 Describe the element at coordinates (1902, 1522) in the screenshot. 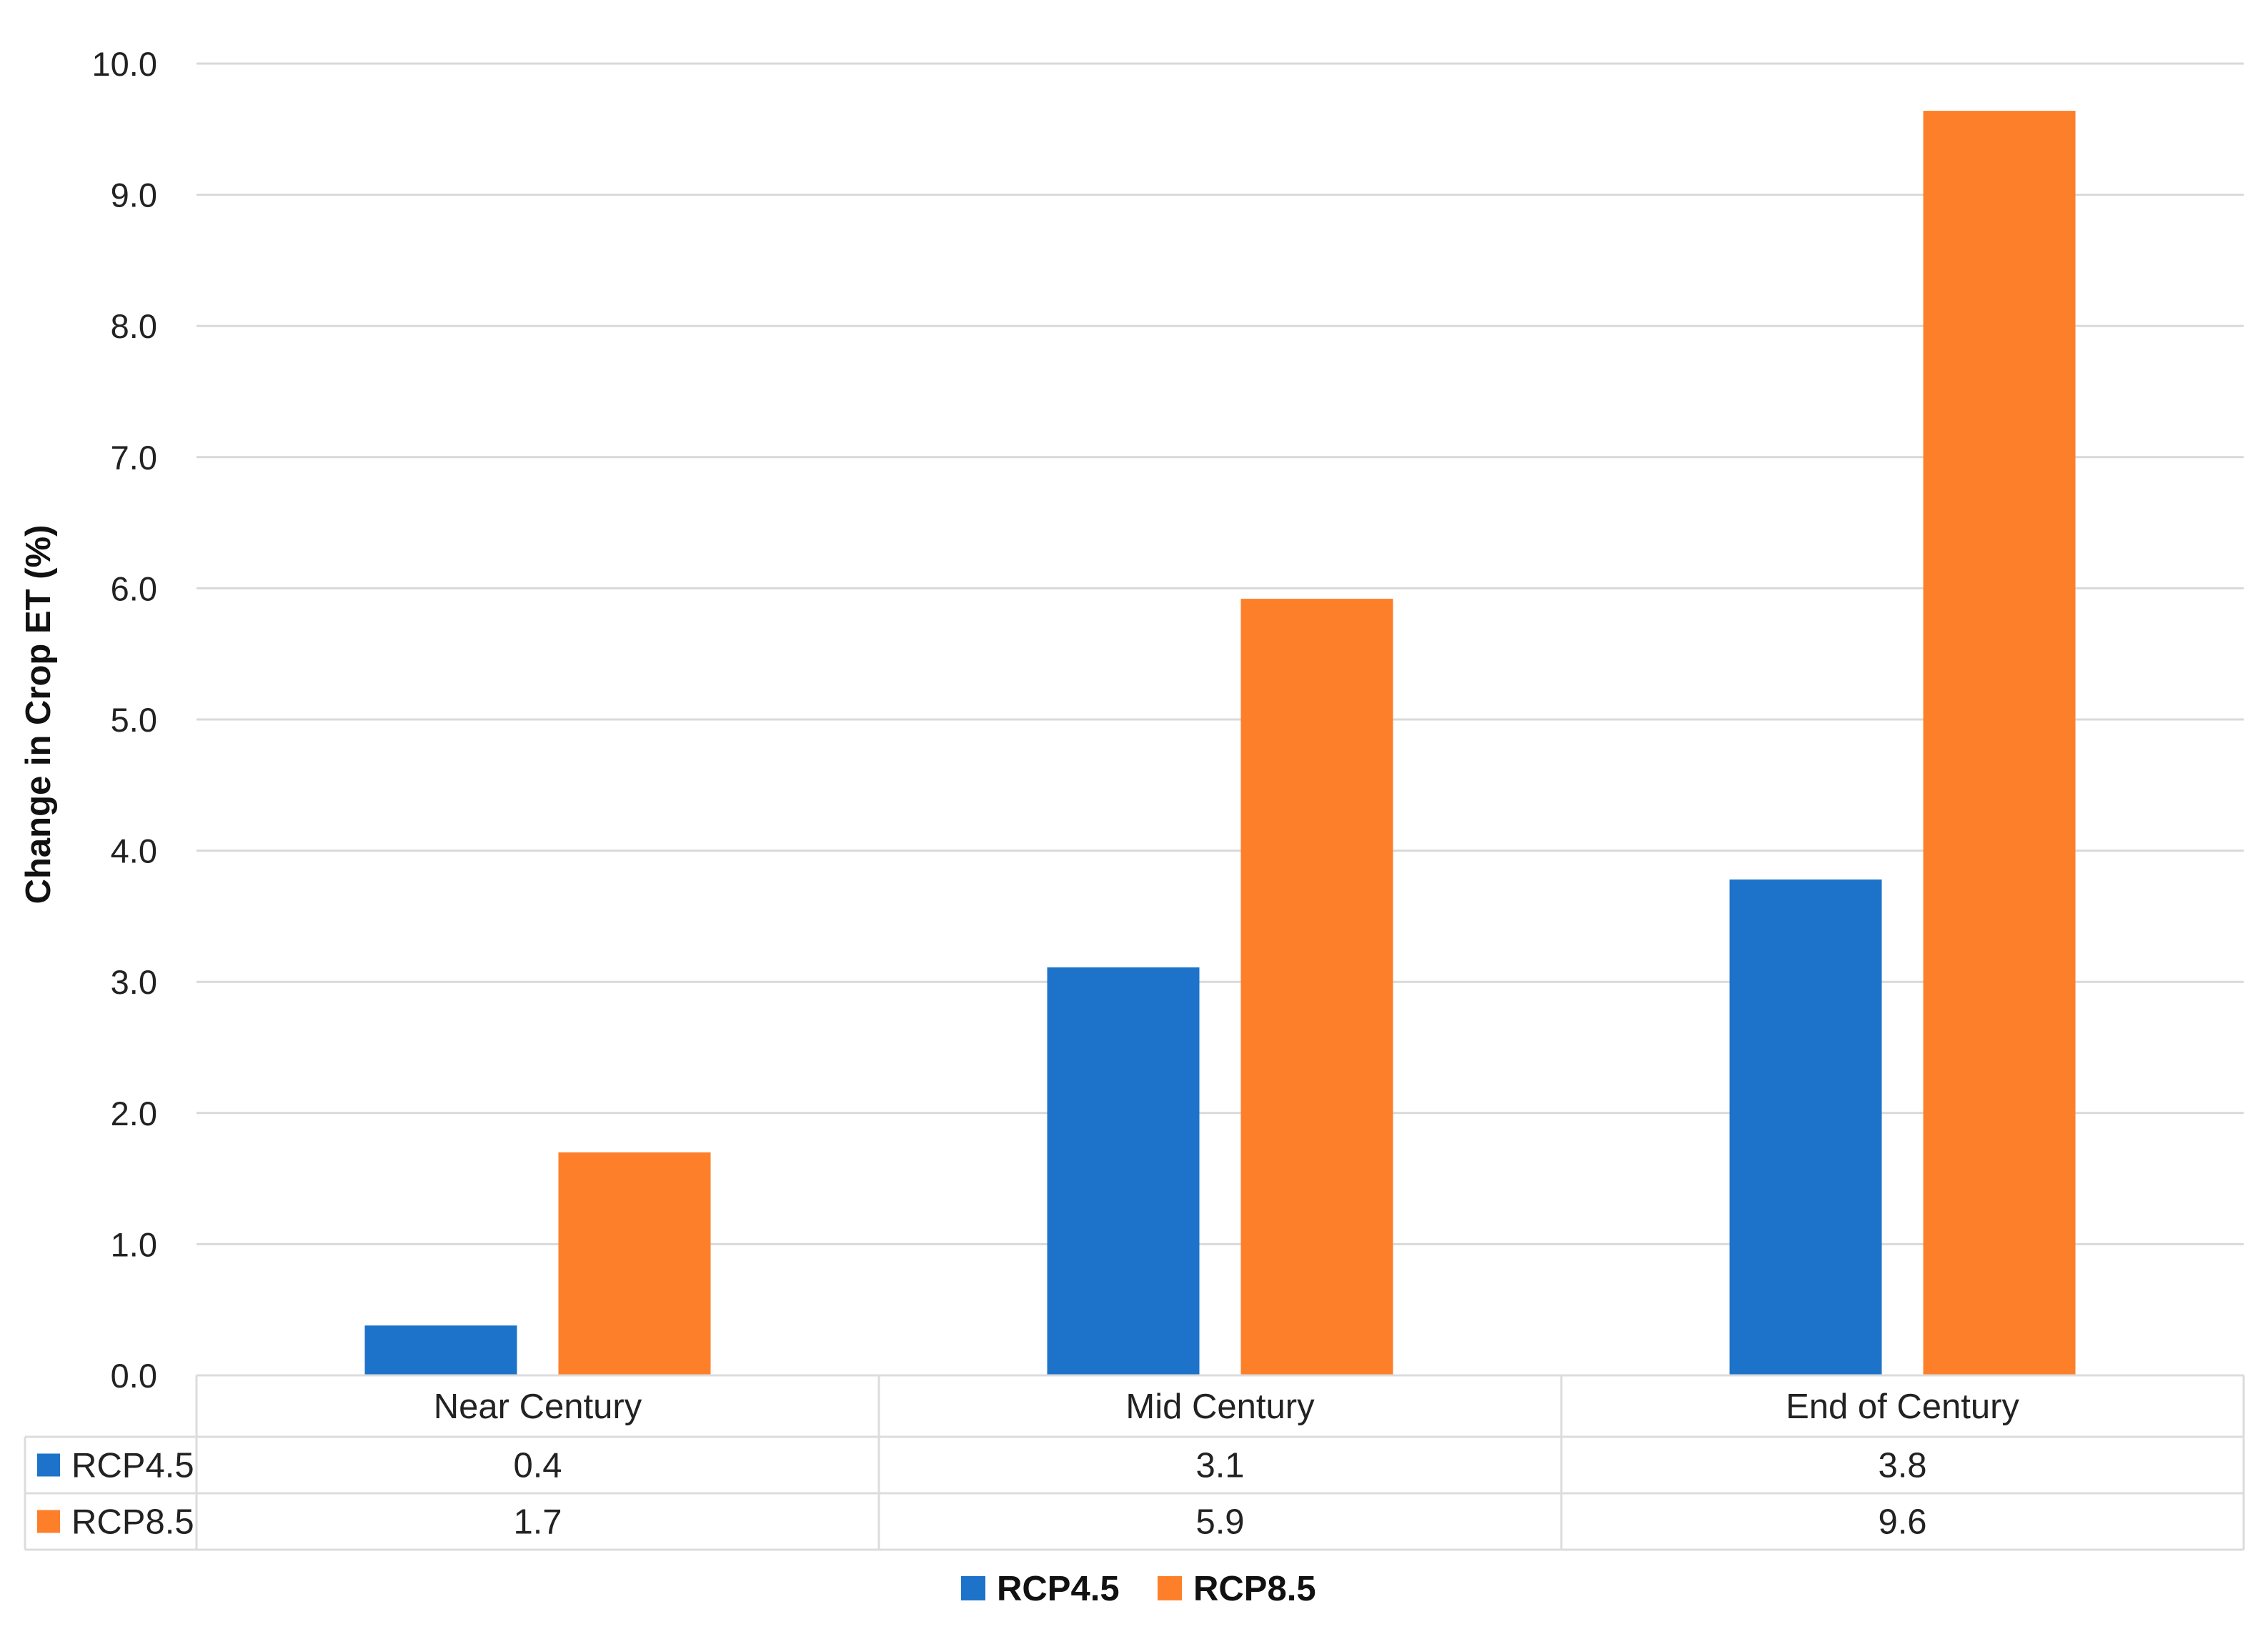

I see `table-cell-value: 9.6` at that location.